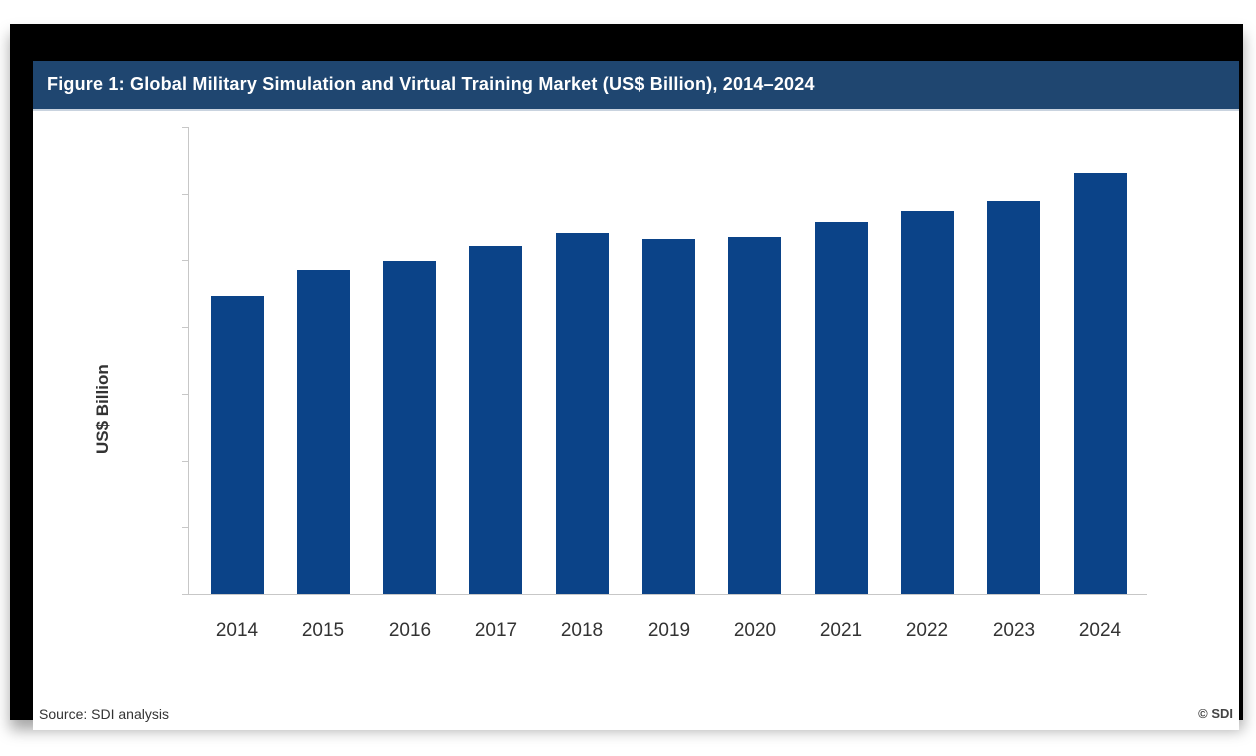 This screenshot has width=1256, height=756. Describe the element at coordinates (104, 714) in the screenshot. I see `source-note: Source: SDI analysis` at that location.